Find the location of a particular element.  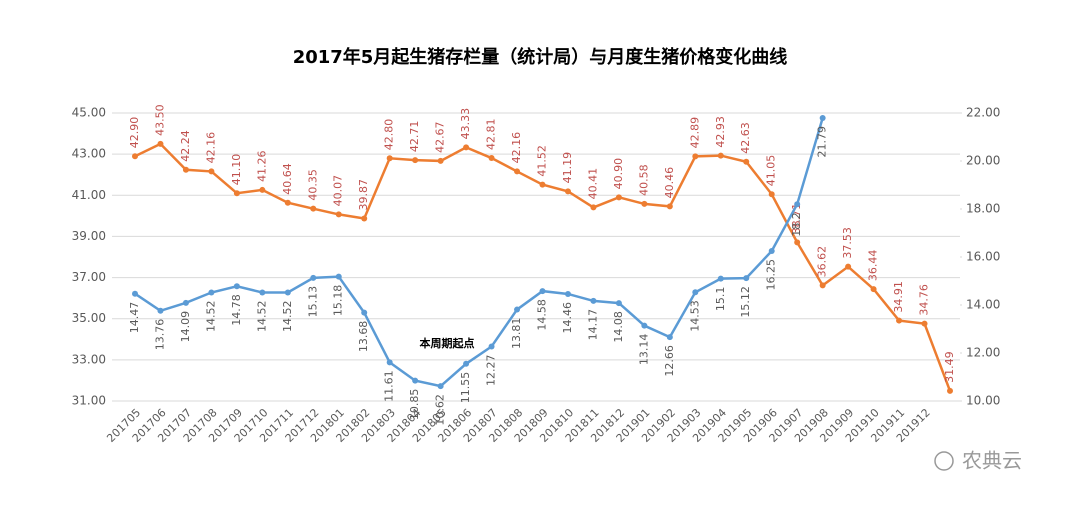

data-label: 10.62 is located at coordinates (440, 410).